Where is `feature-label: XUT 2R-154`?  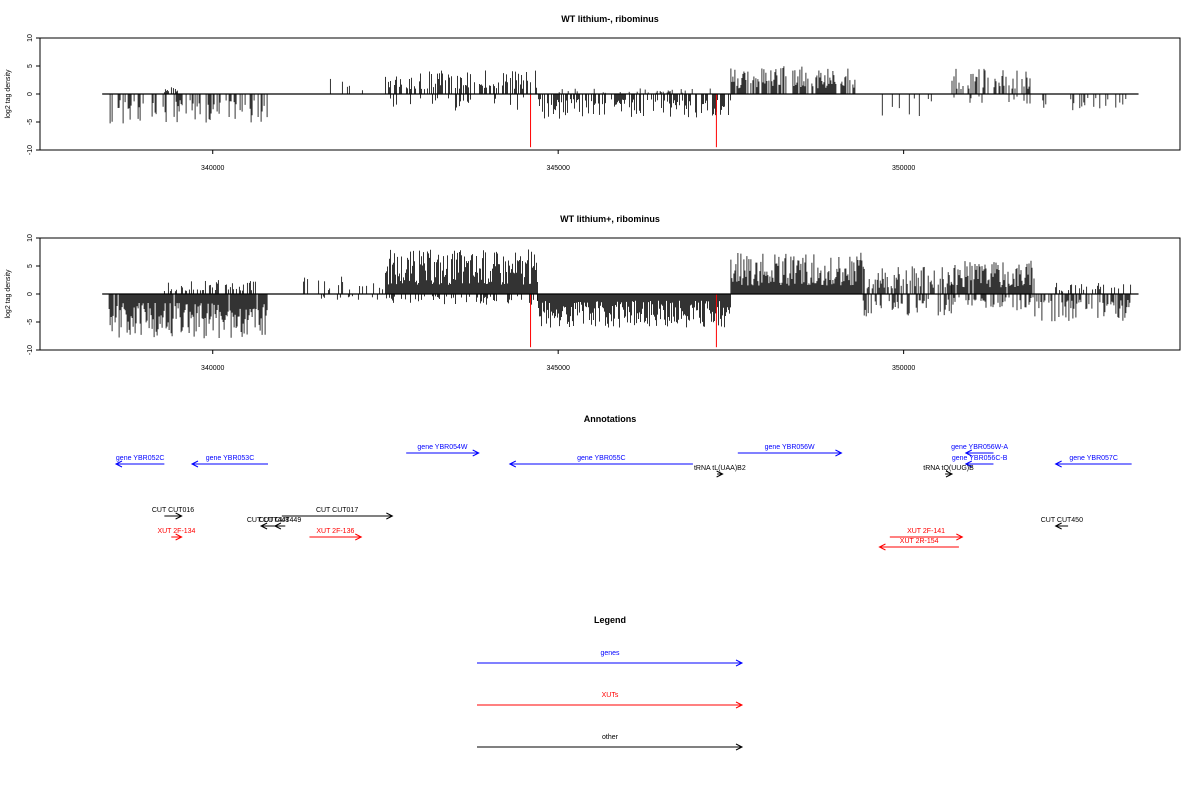
feature-label: XUT 2R-154 is located at coordinates (919, 541).